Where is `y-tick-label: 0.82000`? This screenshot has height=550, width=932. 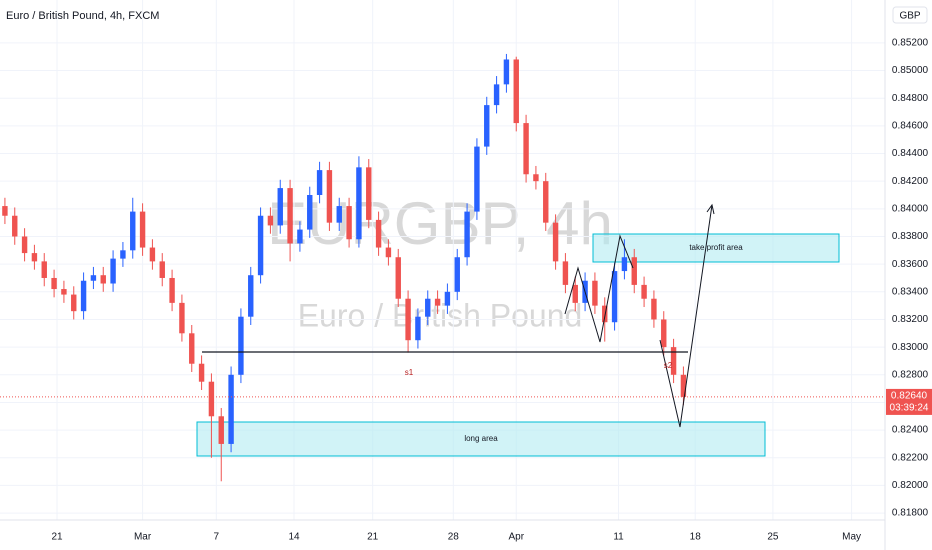 y-tick-label: 0.82000 is located at coordinates (910, 485).